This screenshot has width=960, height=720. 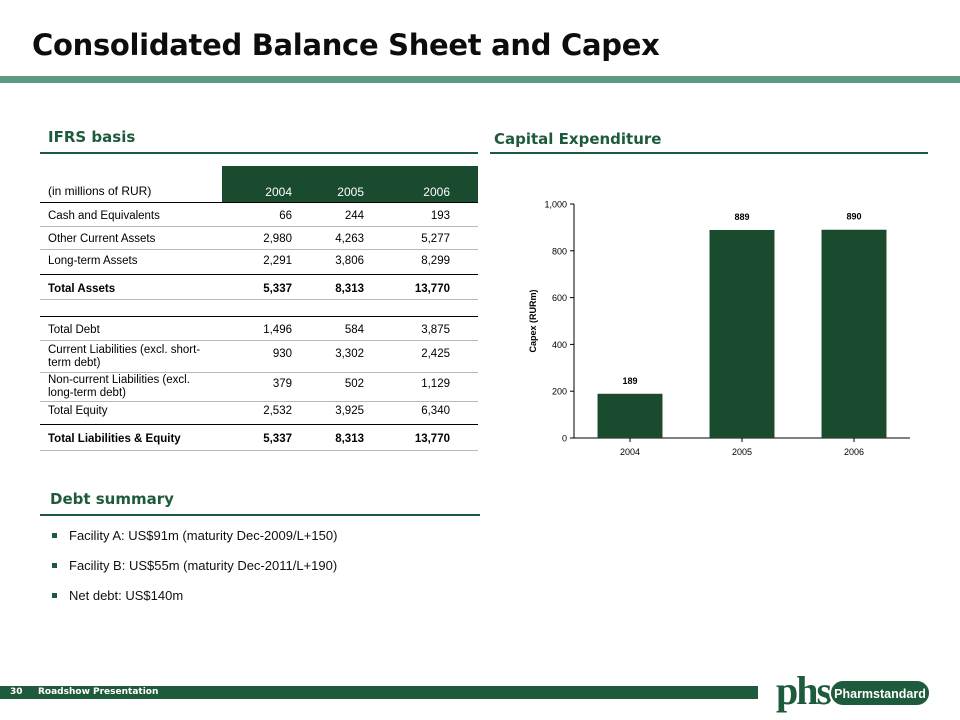 What do you see at coordinates (436, 192) in the screenshot?
I see `header-2006: 2006` at bounding box center [436, 192].